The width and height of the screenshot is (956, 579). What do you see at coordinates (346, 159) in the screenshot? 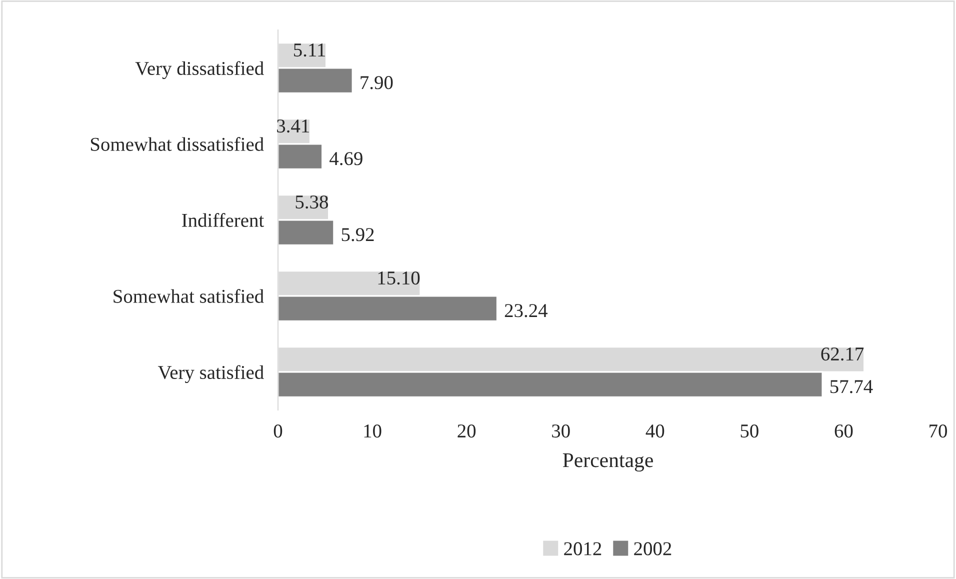
I see `data-label: 4.69` at bounding box center [346, 159].